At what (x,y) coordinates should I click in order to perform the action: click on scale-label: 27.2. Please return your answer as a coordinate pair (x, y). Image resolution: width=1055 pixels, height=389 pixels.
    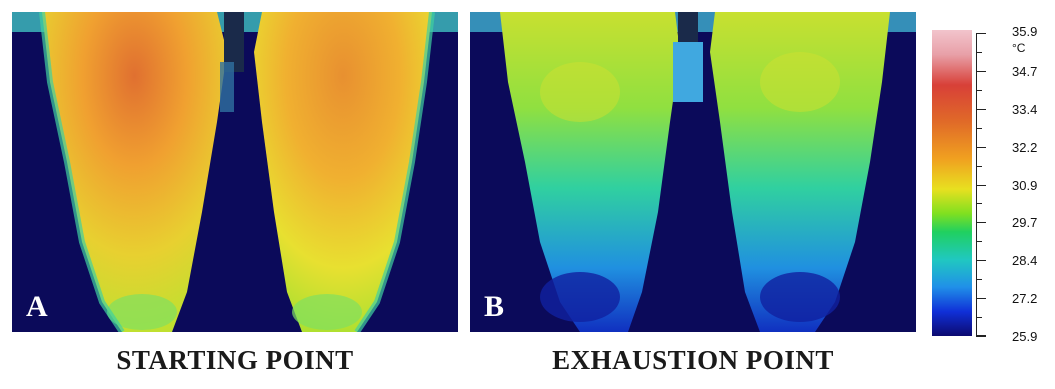
    Looking at the image, I should click on (1024, 298).